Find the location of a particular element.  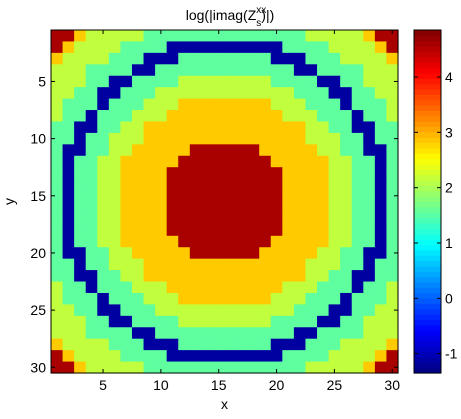

y-tick-label: 10 is located at coordinates (38, 139).